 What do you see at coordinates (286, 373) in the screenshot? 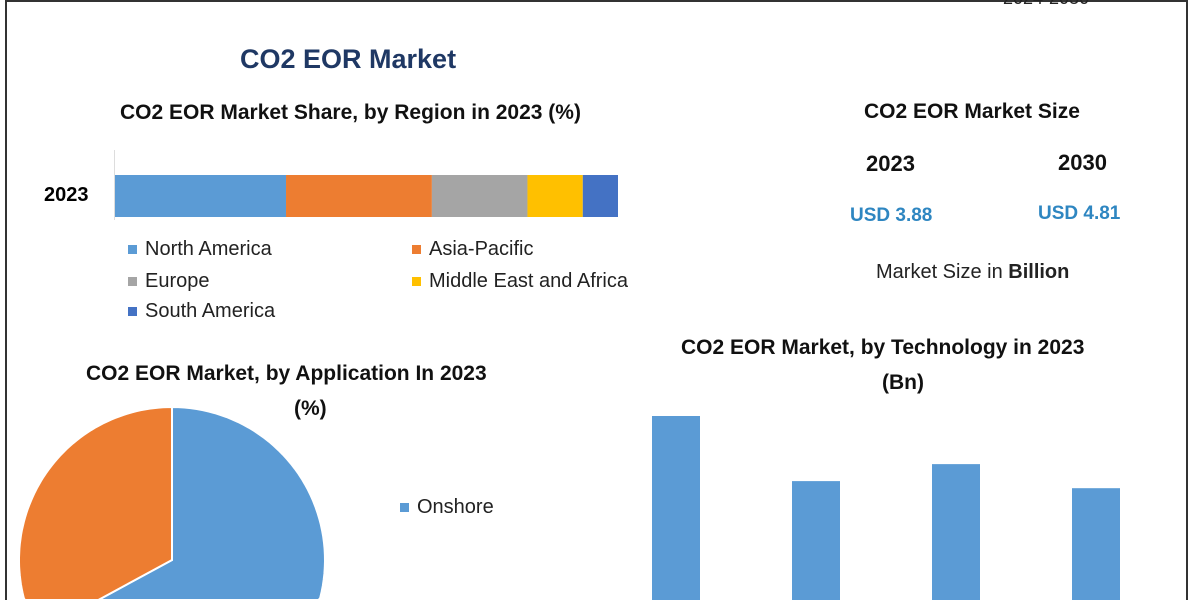
I see `application-chart-title: CO2 EOR Market, by Application In 2023` at bounding box center [286, 373].